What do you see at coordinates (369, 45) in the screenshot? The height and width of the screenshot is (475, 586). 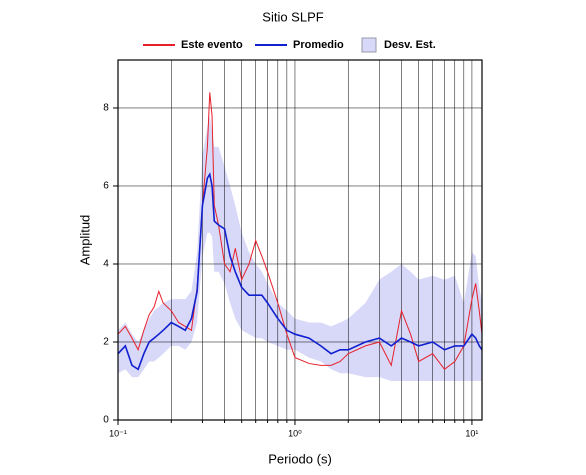 I see `legend-swatch` at bounding box center [369, 45].